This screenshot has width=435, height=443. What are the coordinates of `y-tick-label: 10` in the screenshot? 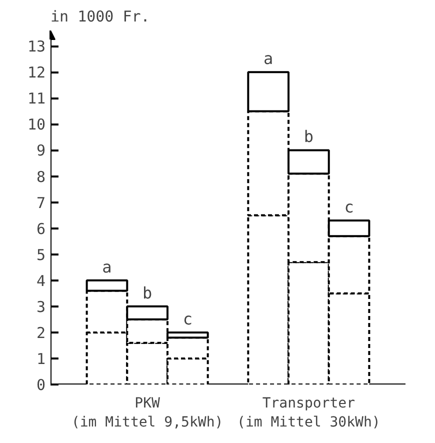 It's located at (36, 125).